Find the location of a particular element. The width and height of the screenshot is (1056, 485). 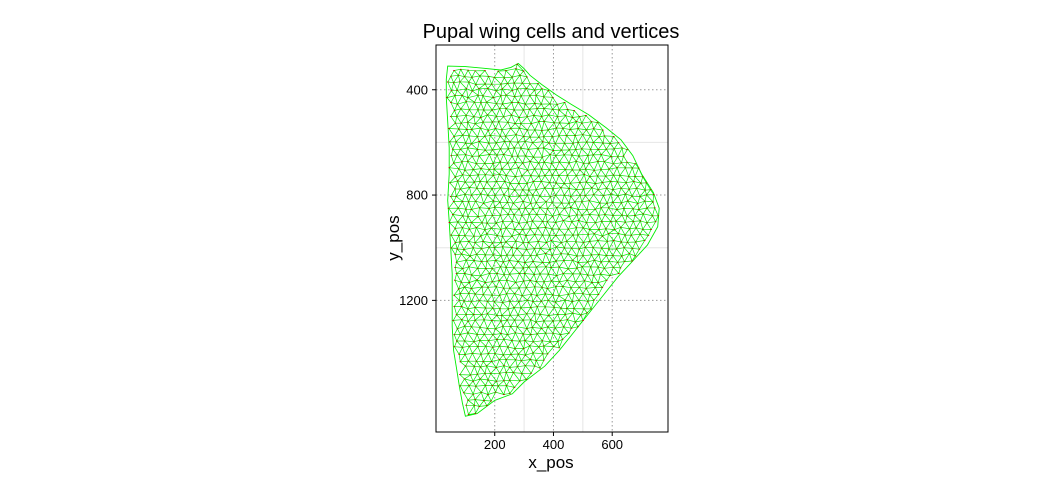

x-tick-label: 200 is located at coordinates (495, 444).